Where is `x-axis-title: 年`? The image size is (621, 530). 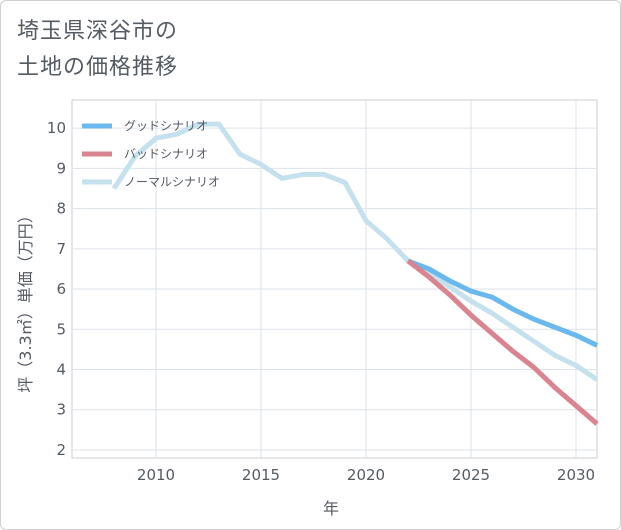
x-axis-title: 年 is located at coordinates (331, 508).